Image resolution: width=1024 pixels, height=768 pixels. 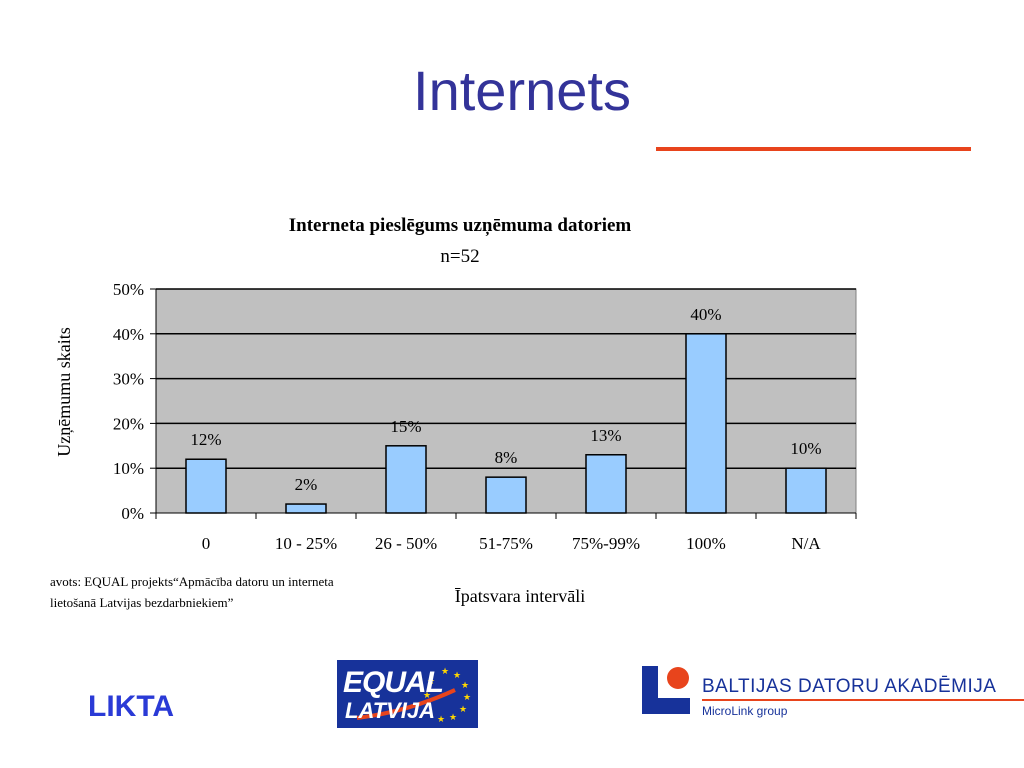 I want to click on x-tick-label: 75%-99%, so click(x=606, y=543).